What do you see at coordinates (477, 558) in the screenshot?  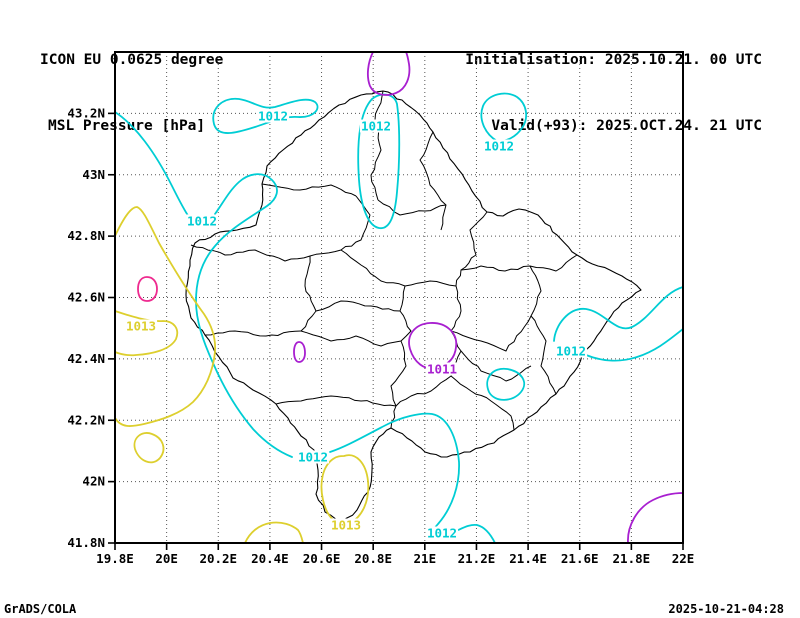 I see `x-tick-label: 21.2E` at bounding box center [477, 558].